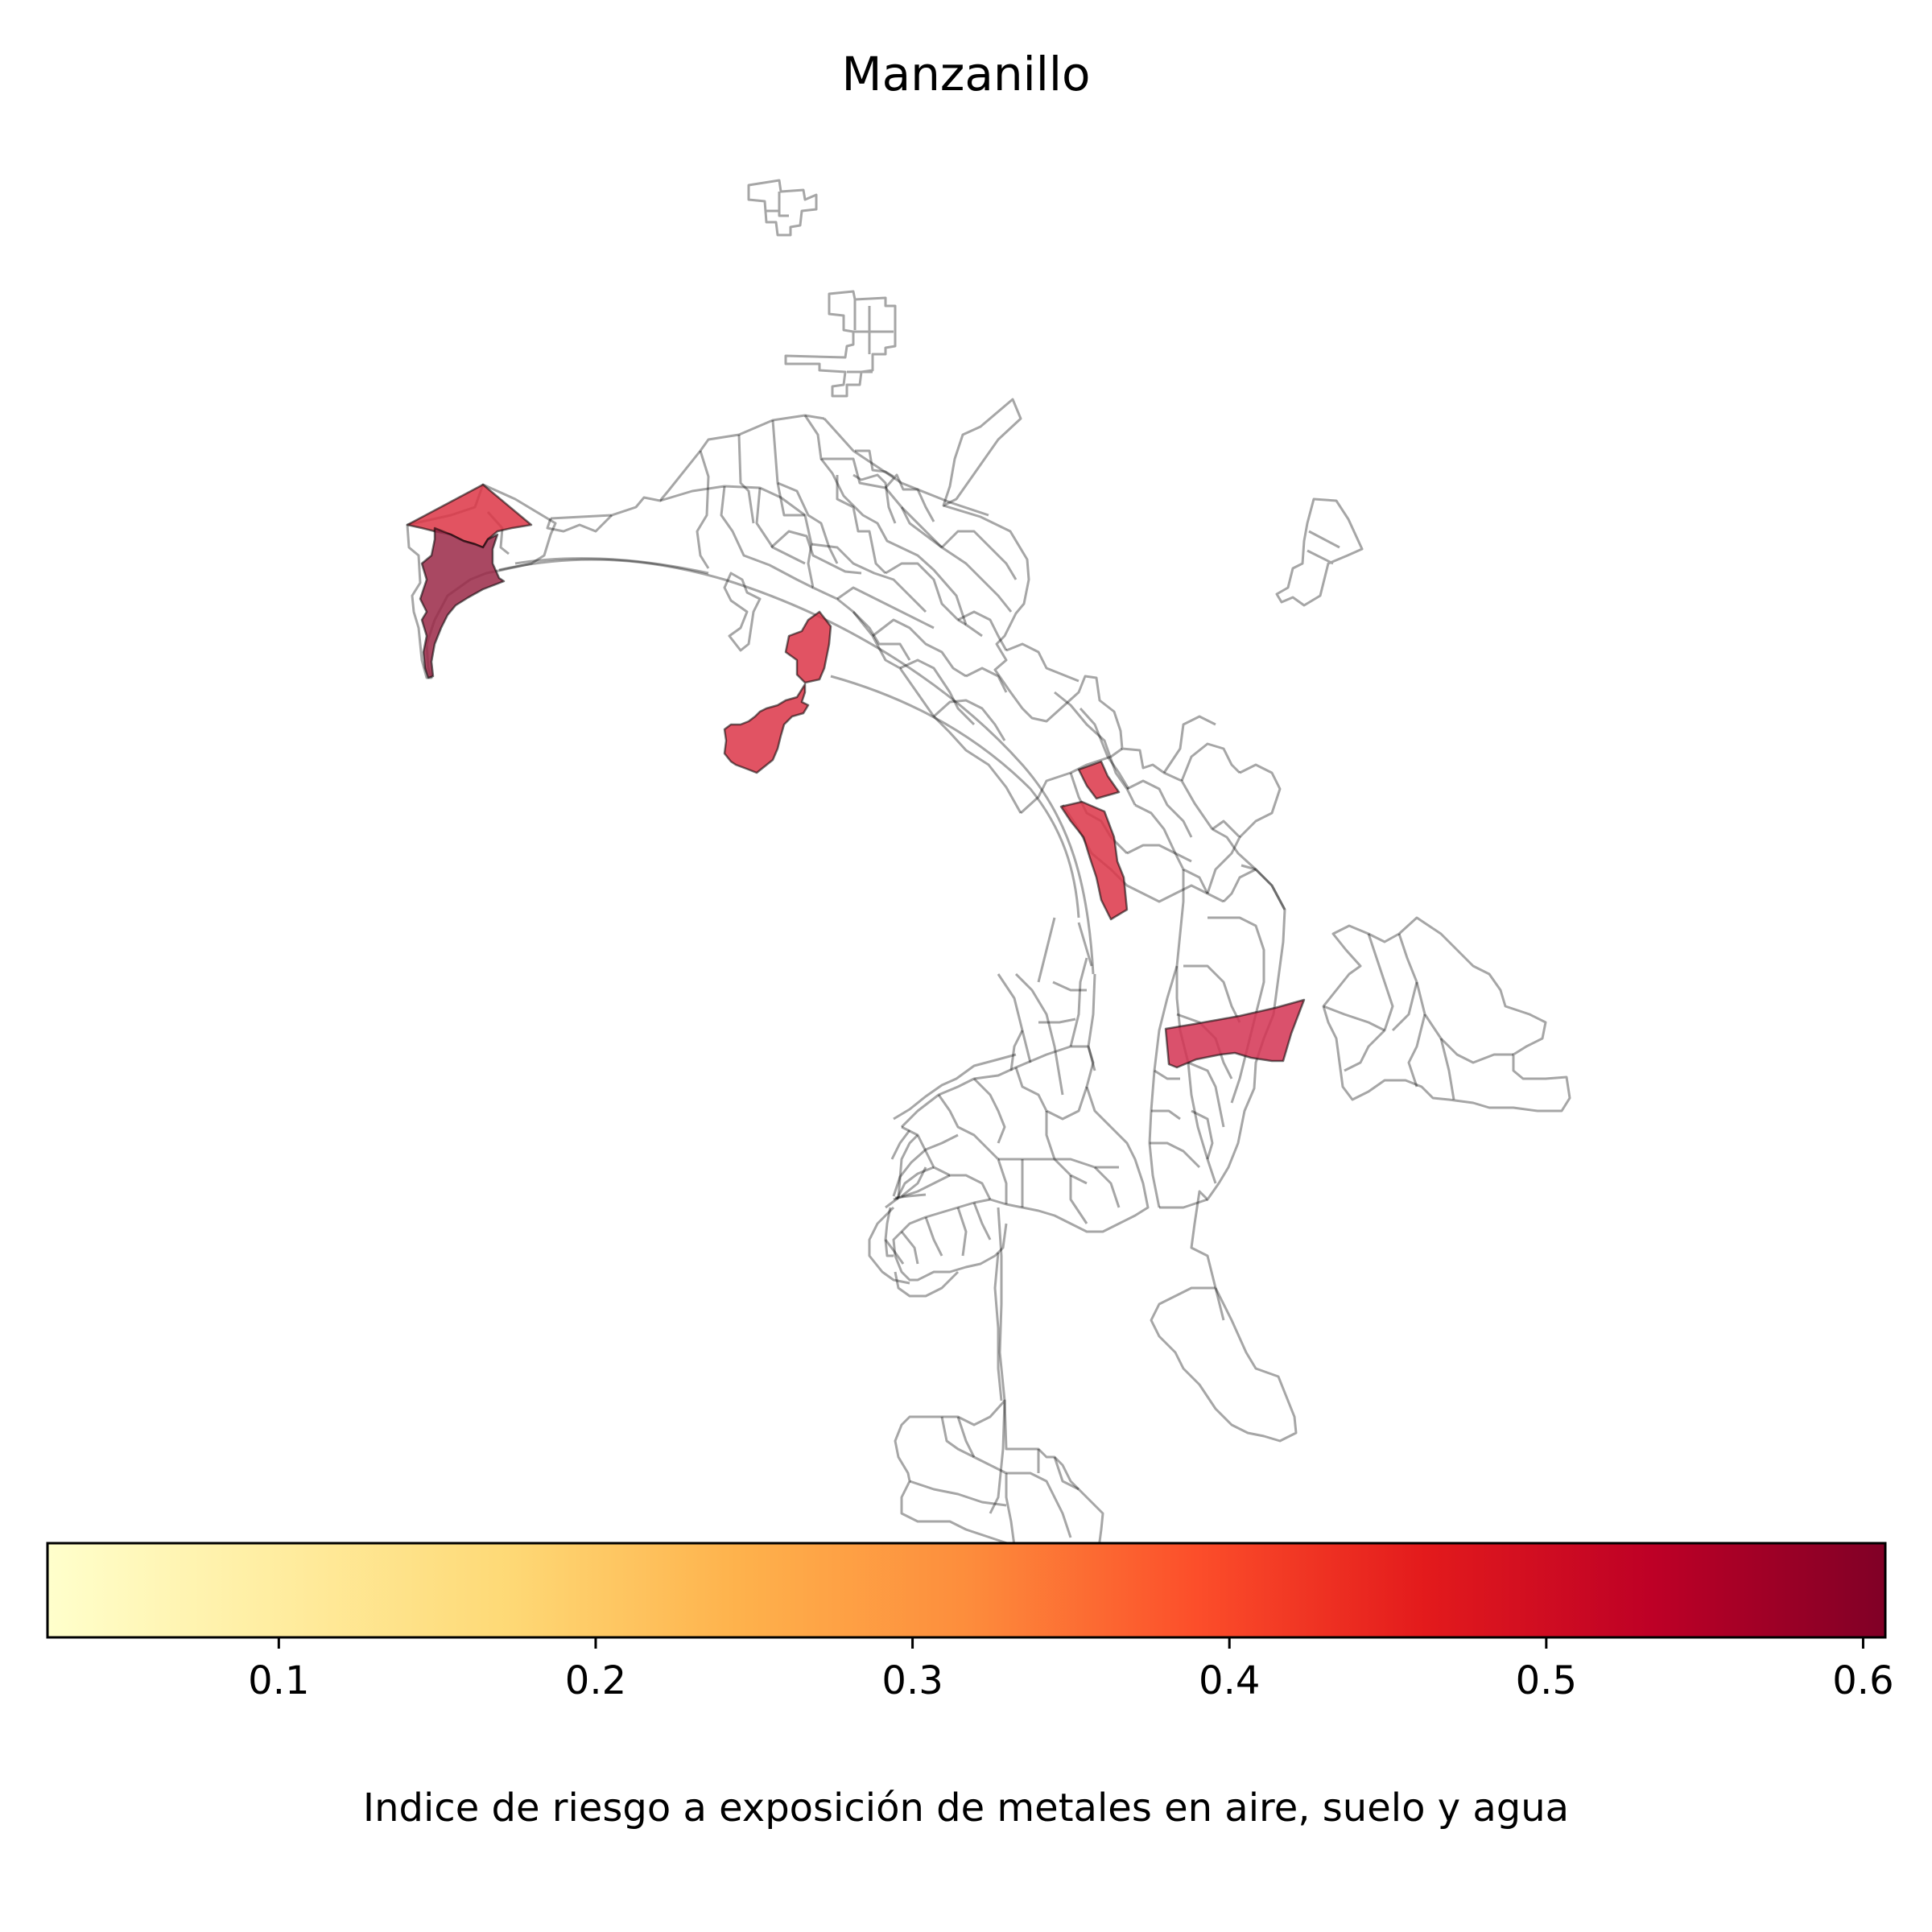 This screenshot has width=1932, height=1932. What do you see at coordinates (912, 1681) in the screenshot?
I see `colorbar-tick-label: 0.3` at bounding box center [912, 1681].